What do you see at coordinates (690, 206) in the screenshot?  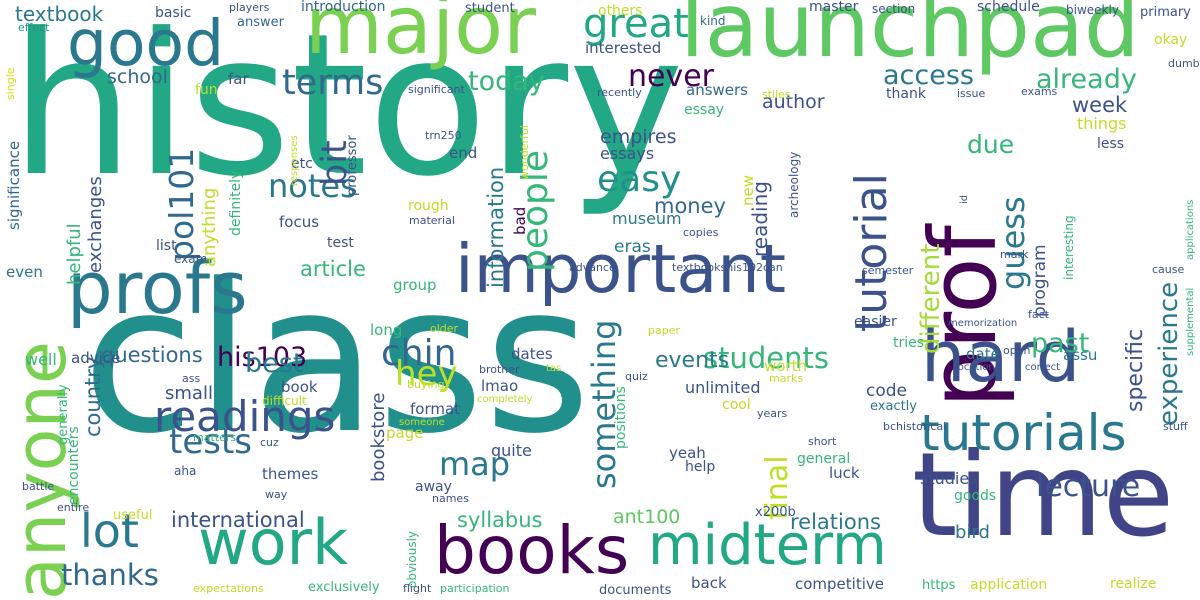 I see `word-money: money` at bounding box center [690, 206].